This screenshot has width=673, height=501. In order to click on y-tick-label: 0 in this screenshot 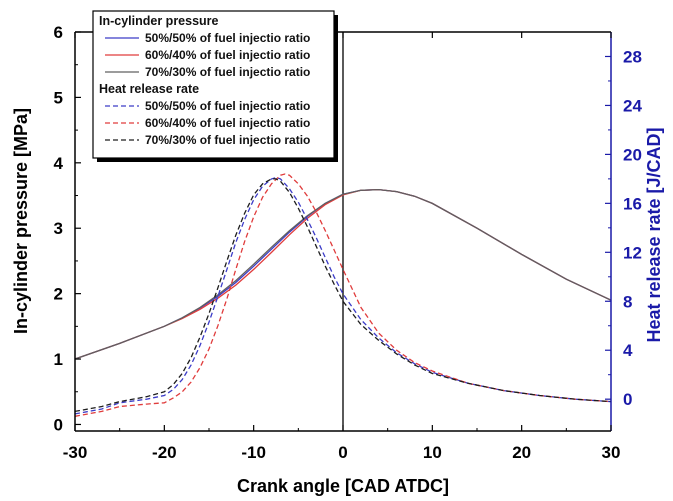, I will do `click(58, 424)`.